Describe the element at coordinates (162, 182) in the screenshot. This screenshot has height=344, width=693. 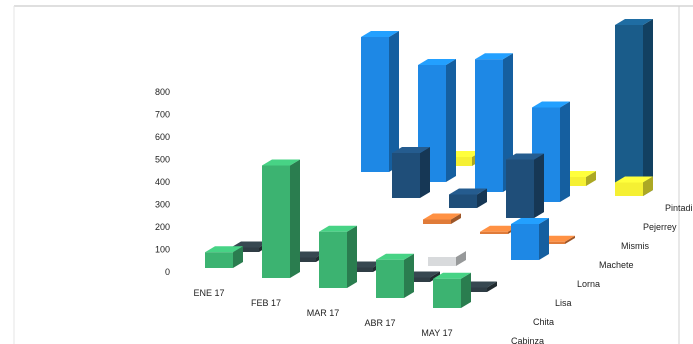
I see `y-tick-label: 400` at that location.